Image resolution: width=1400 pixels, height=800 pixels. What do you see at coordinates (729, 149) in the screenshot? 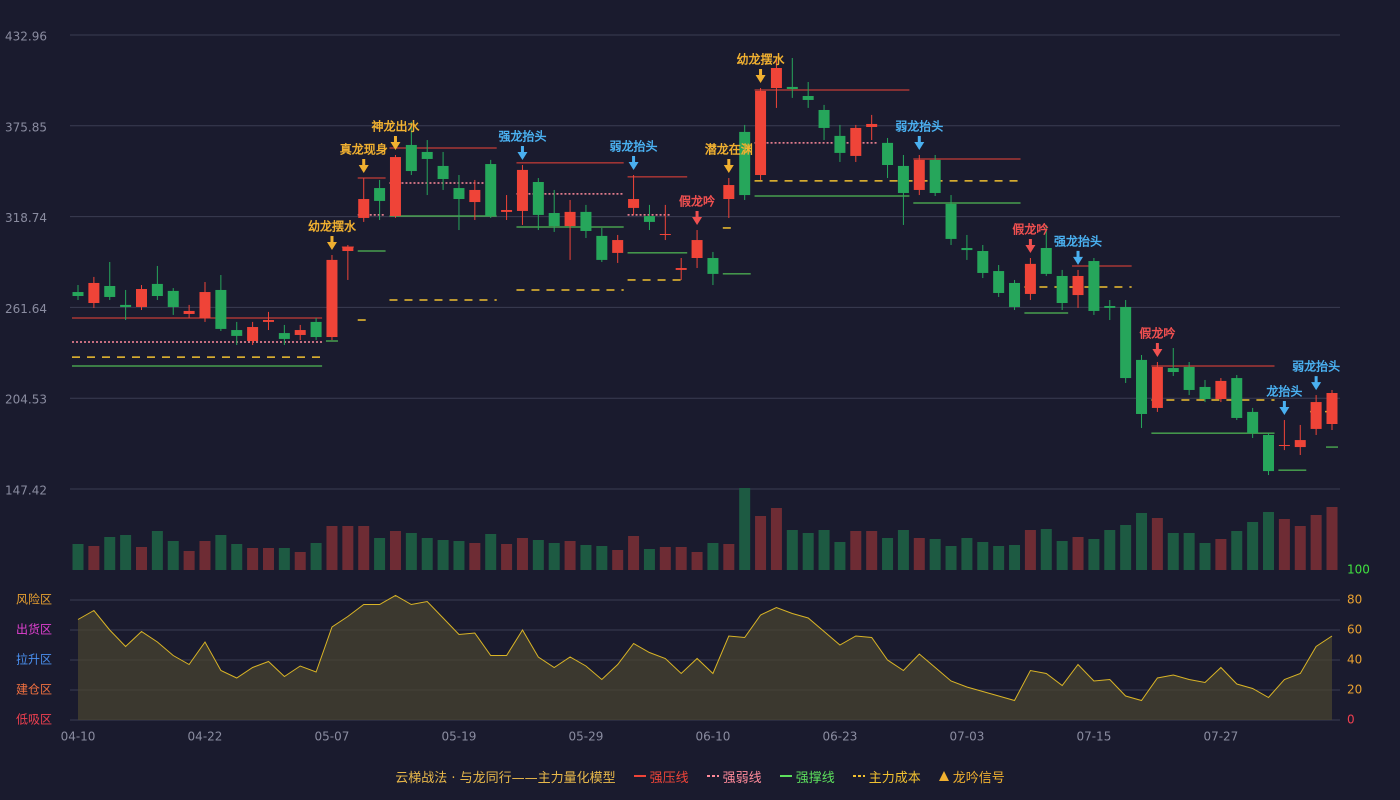
I see `signal-label: 潜龙在渊` at bounding box center [729, 149].